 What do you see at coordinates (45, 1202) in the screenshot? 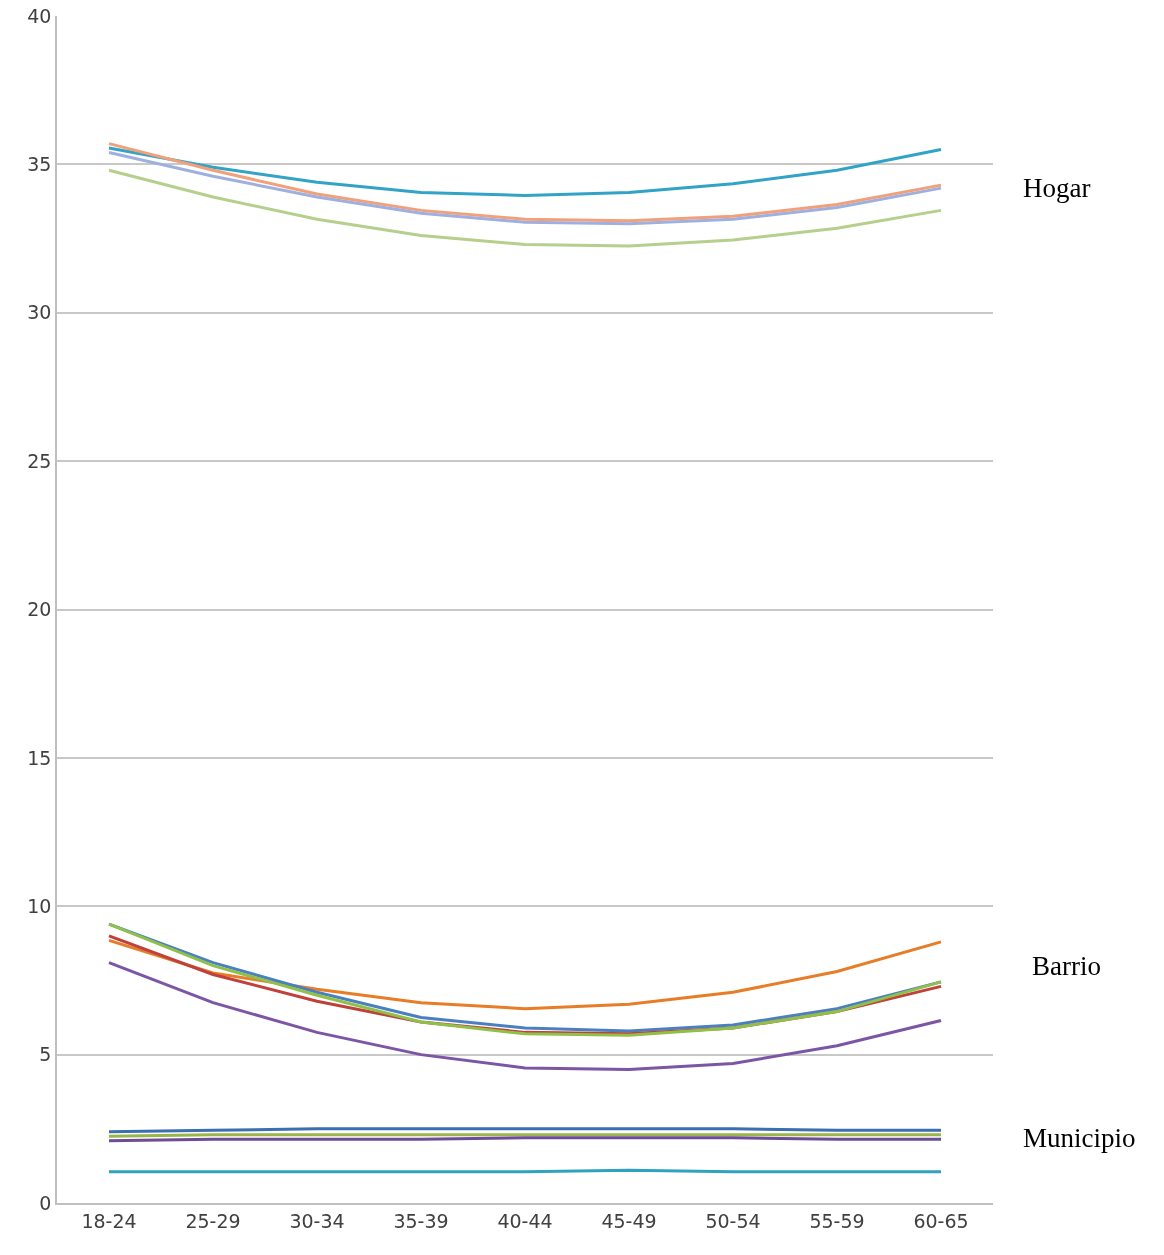
I see `y-tick-label: 0` at bounding box center [45, 1202].